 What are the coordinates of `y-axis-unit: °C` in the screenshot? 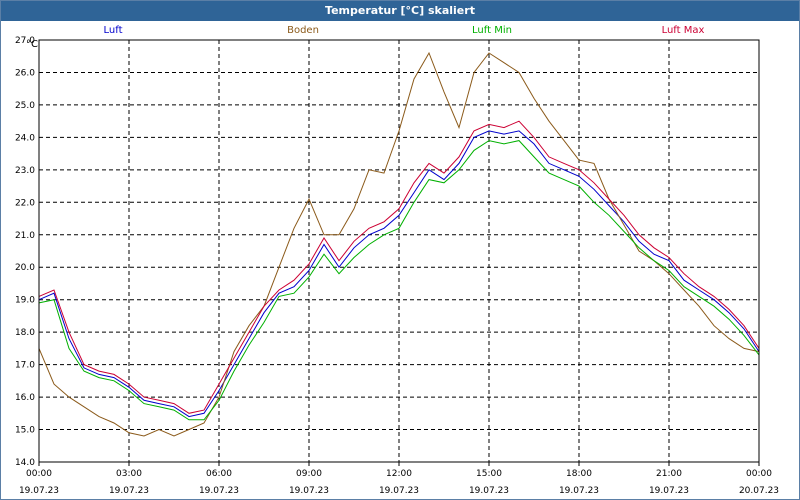 It's located at (32, 44).